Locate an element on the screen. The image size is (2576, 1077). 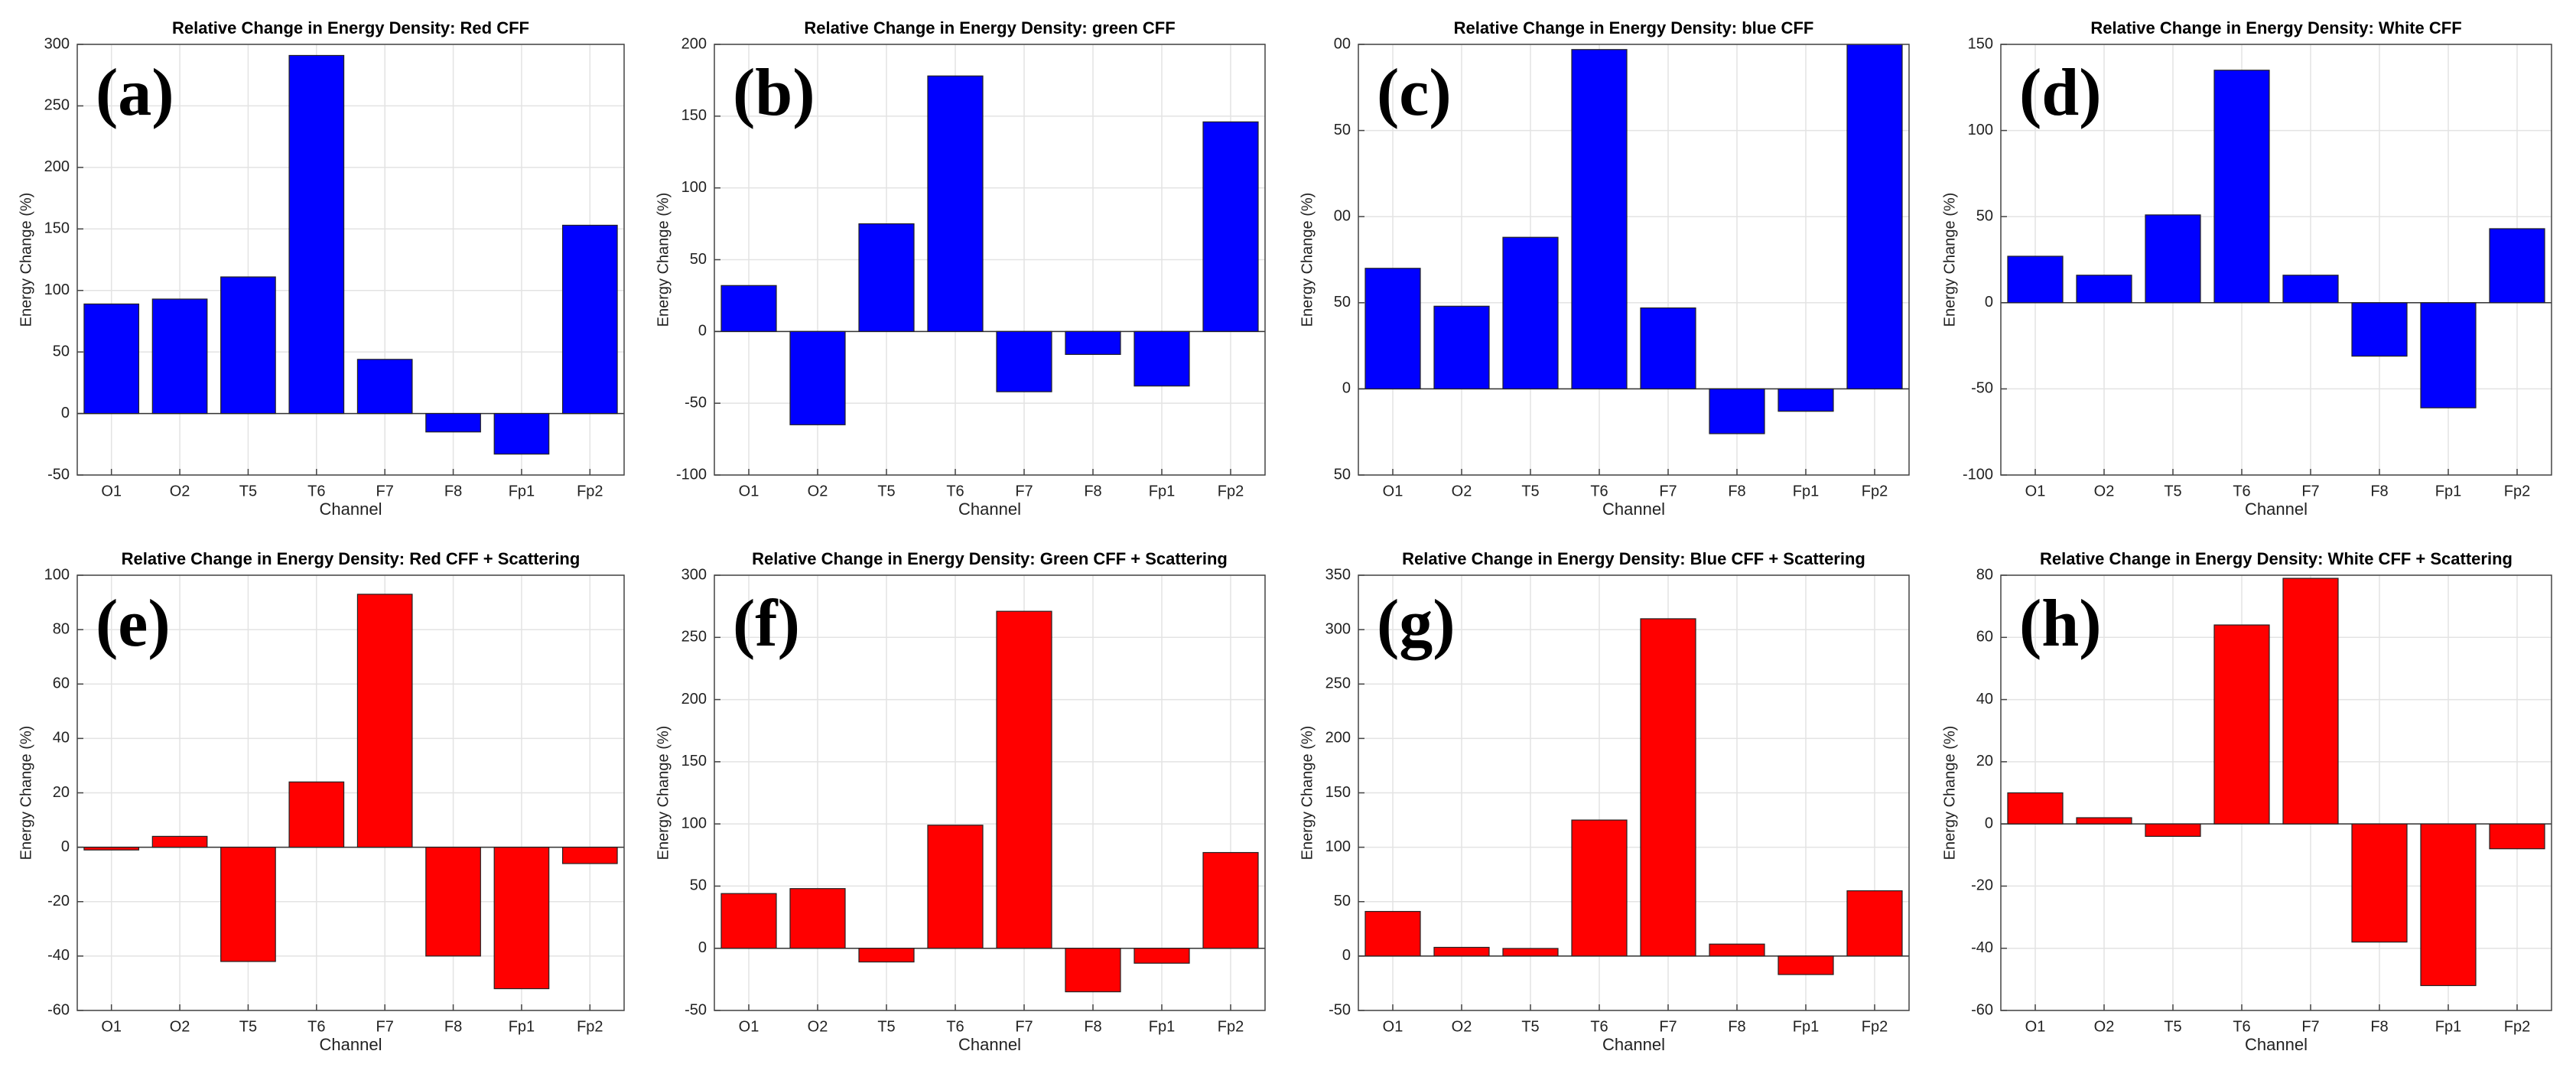
y-tick-label: 200 is located at coordinates (57, 166).